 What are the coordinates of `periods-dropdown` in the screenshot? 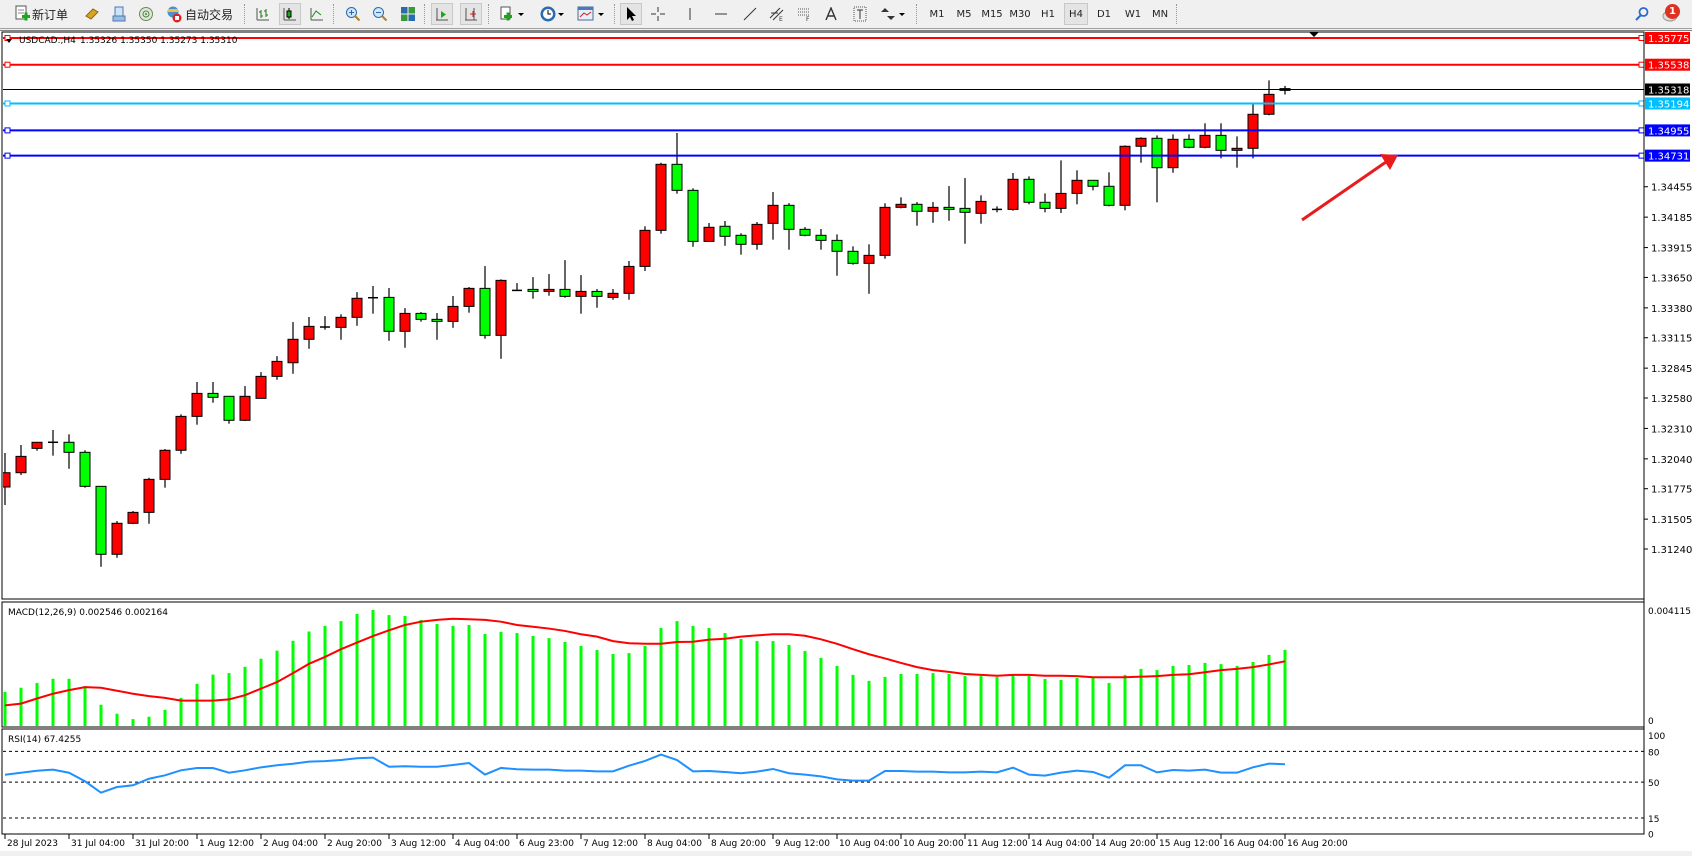 It's located at (552, 14).